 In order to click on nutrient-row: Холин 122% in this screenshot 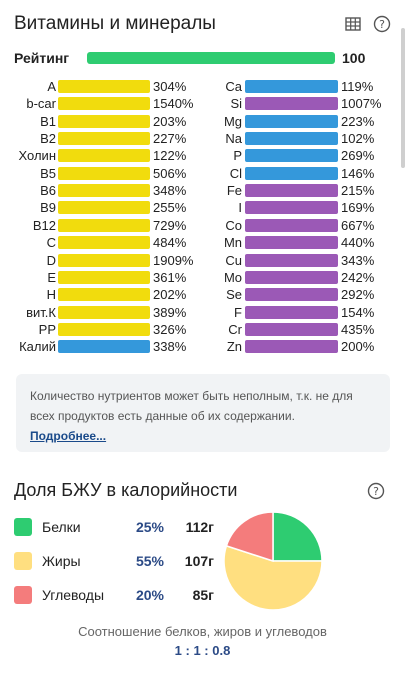, I will do `click(202, 156)`.